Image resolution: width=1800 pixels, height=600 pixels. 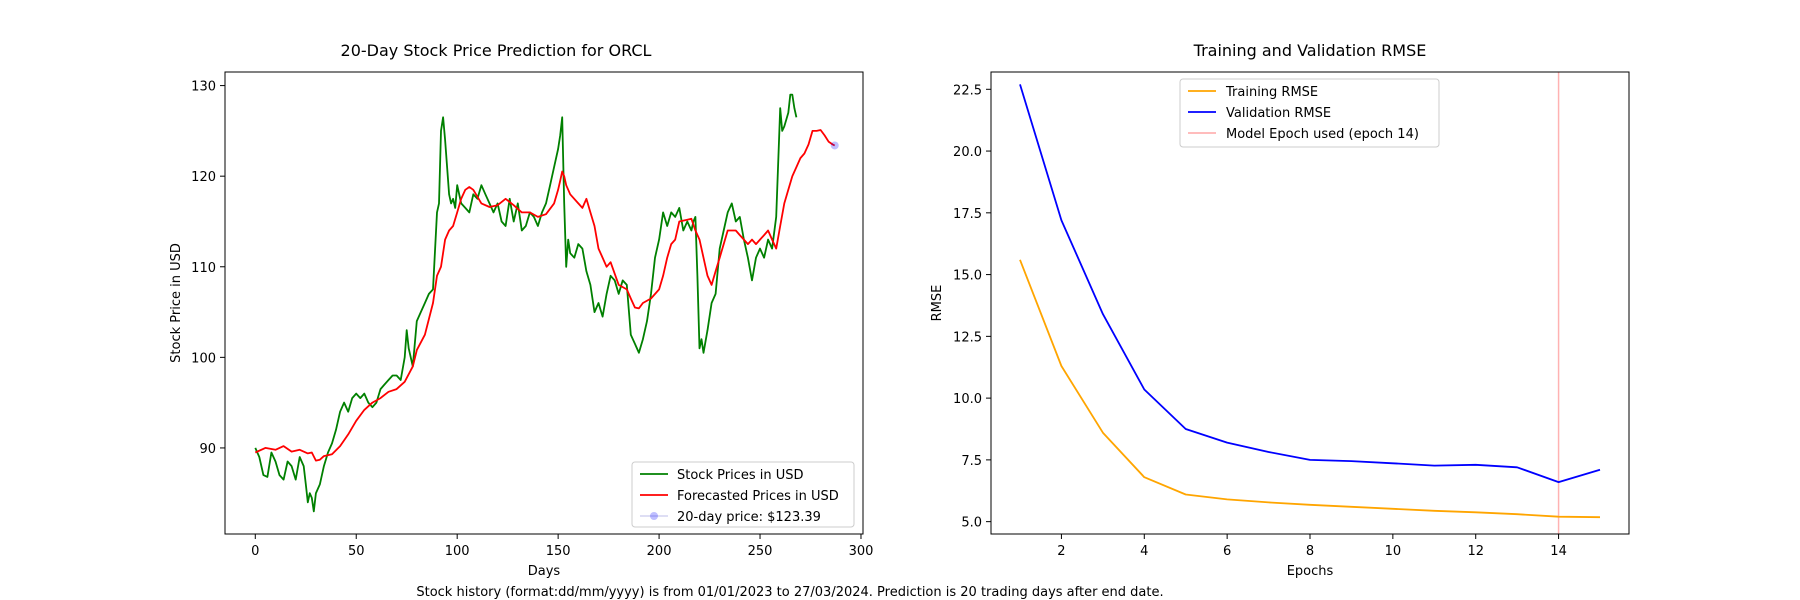 What do you see at coordinates (1310, 571) in the screenshot?
I see `x-axis-label: Epochs` at bounding box center [1310, 571].